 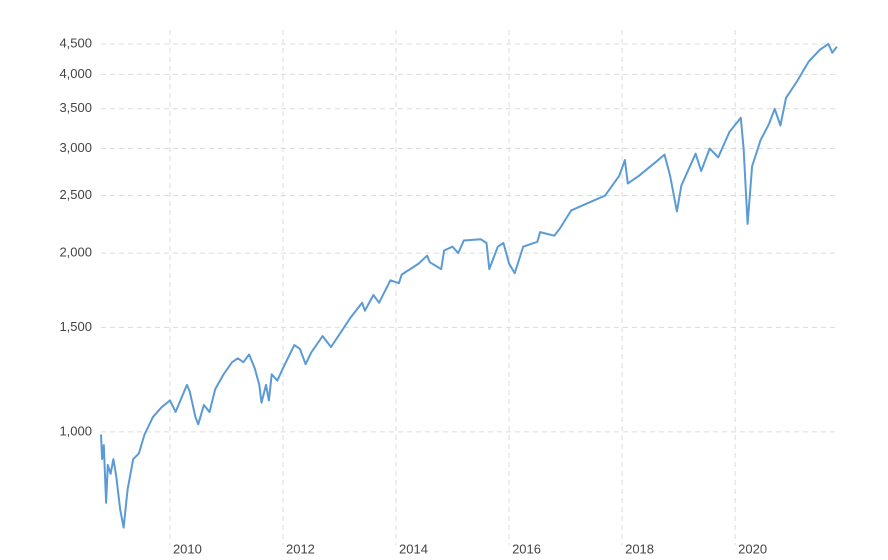 I want to click on y-tick-label: 2,500, so click(x=75, y=194).